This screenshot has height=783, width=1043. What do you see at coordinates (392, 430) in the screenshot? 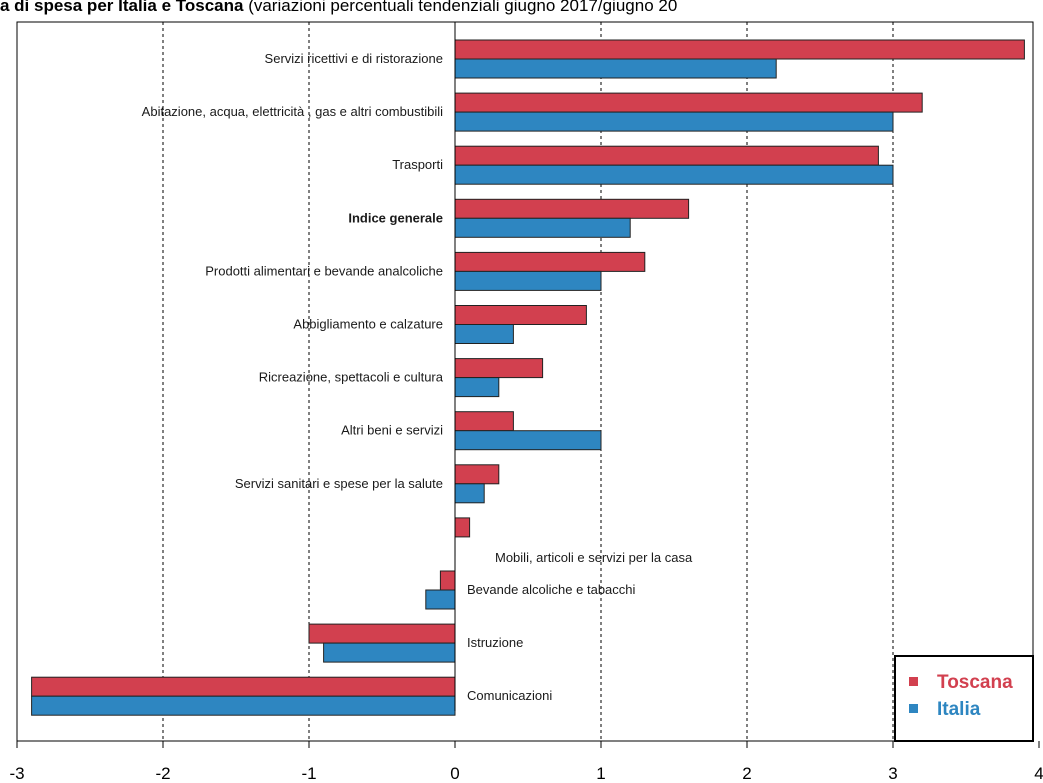
I see `category-label: Altri beni e servizi` at bounding box center [392, 430].